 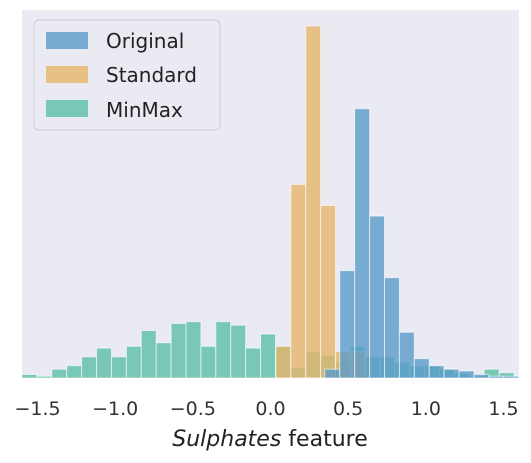 I want to click on legend: Original Standard MinMax, so click(x=127, y=75).